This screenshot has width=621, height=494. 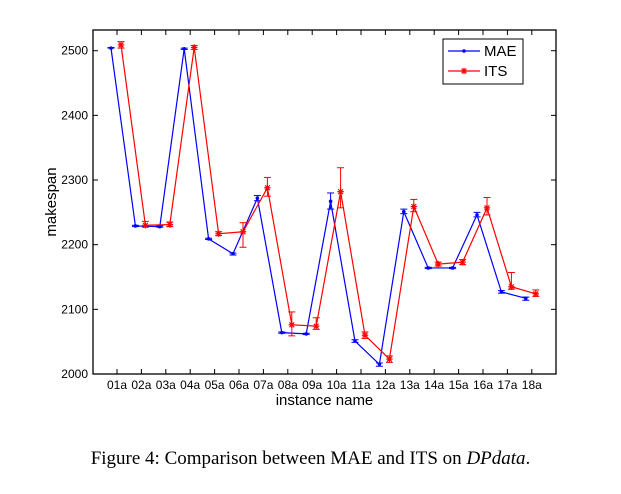 I want to click on x-tick-label: 15a, so click(x=459, y=385).